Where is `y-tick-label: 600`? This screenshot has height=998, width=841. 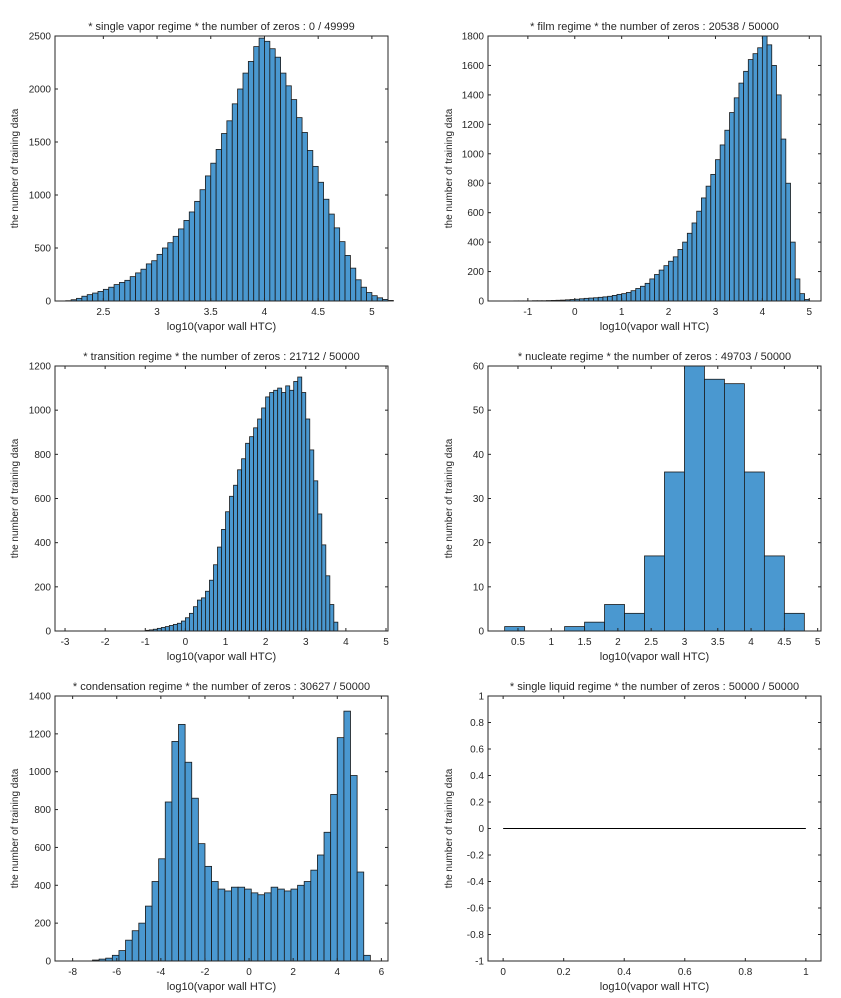
y-tick-label: 600 is located at coordinates (42, 499).